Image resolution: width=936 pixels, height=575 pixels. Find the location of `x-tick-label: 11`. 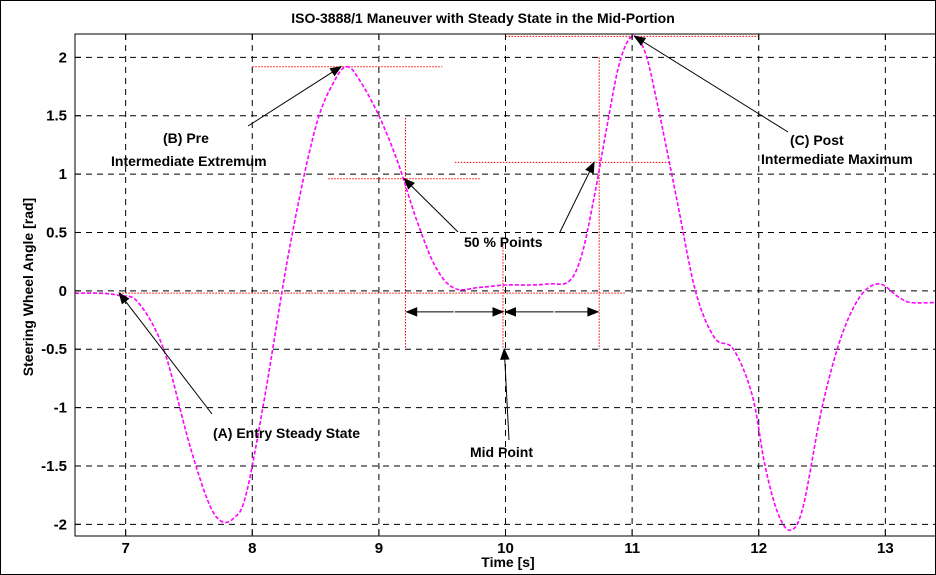

x-tick-label: 11 is located at coordinates (632, 548).